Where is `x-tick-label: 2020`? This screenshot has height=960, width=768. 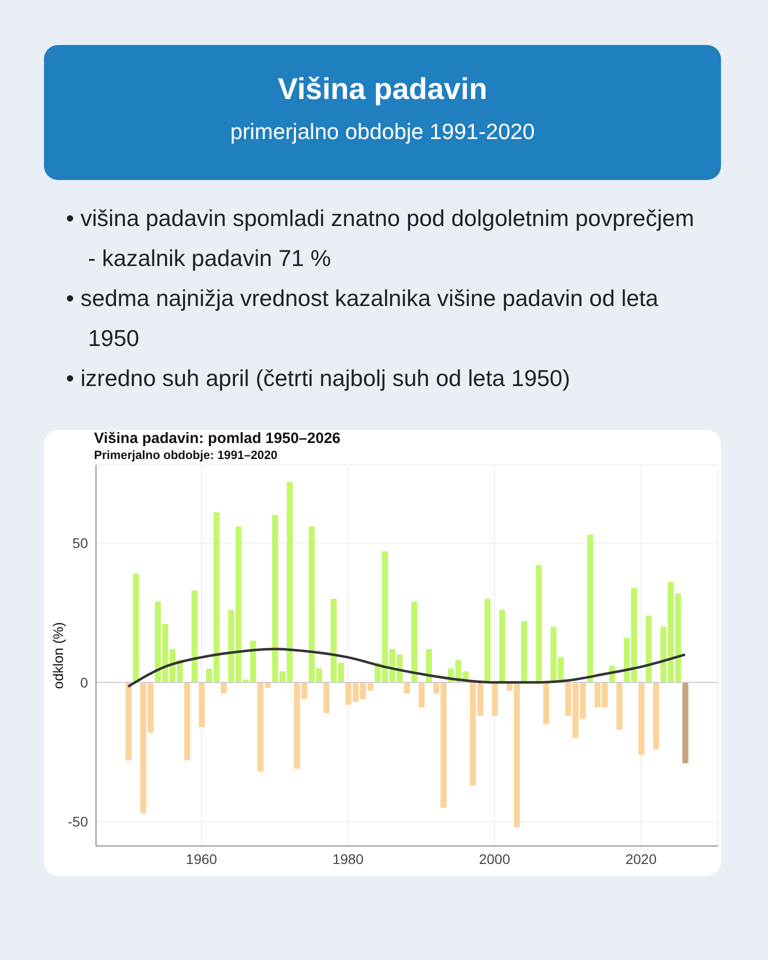 x-tick-label: 2020 is located at coordinates (641, 858).